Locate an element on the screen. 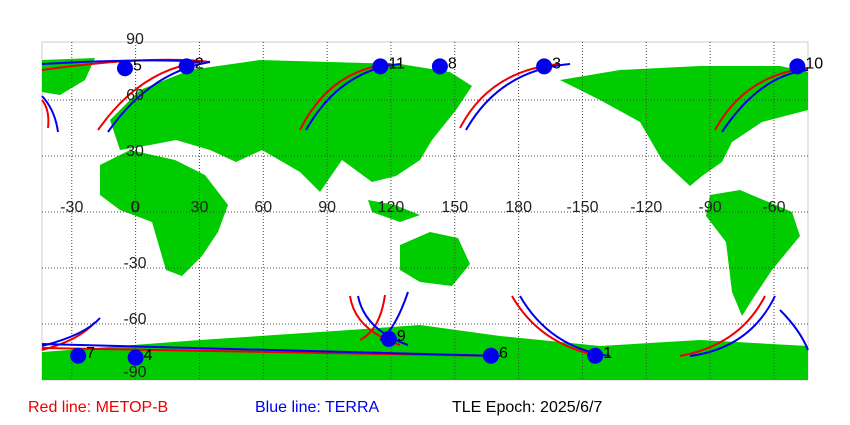  satellite-label: 8 is located at coordinates (452, 64).